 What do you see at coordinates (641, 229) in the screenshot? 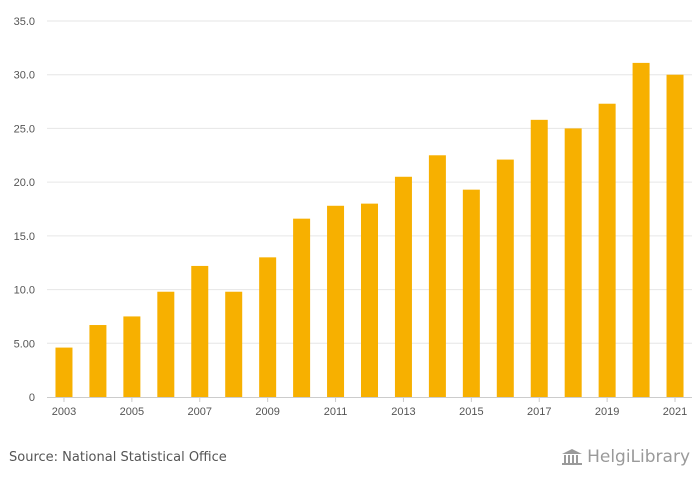
I see `bar-2020` at bounding box center [641, 229].